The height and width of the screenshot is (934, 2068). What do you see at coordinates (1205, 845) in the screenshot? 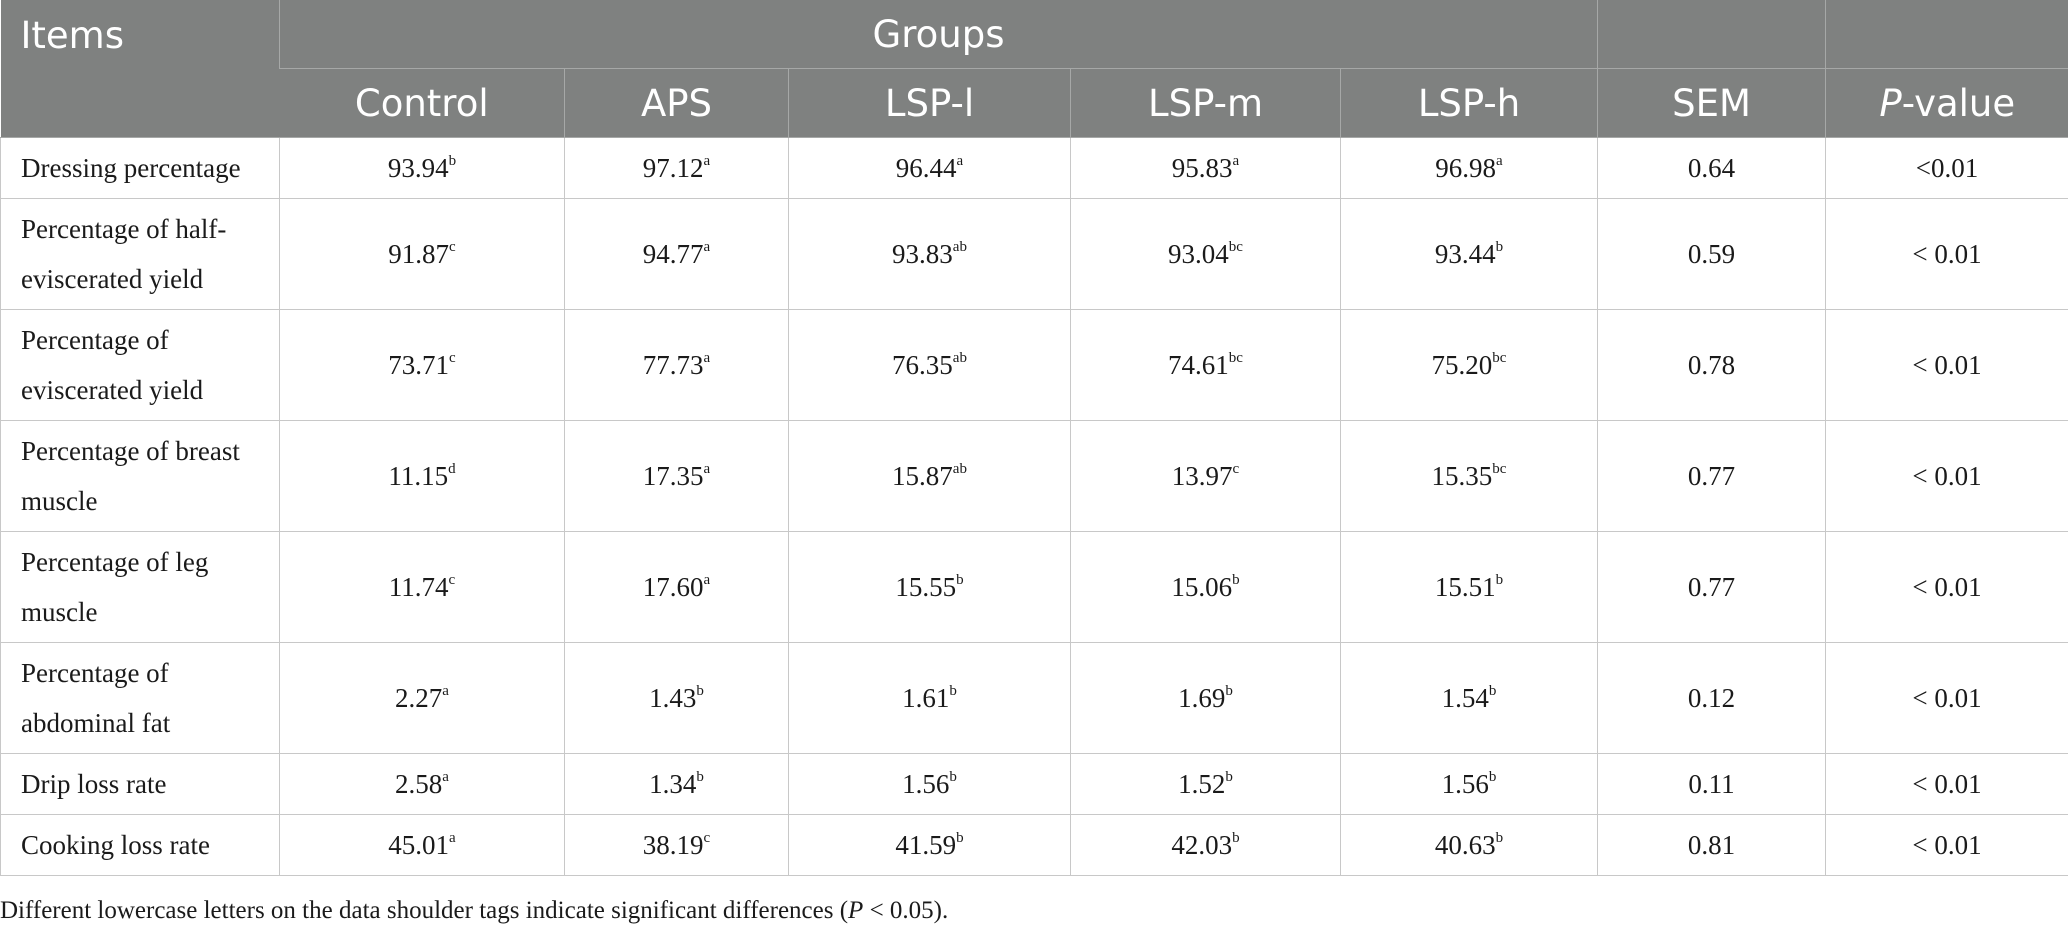
I see `value-cell: 42.03b` at bounding box center [1205, 845].